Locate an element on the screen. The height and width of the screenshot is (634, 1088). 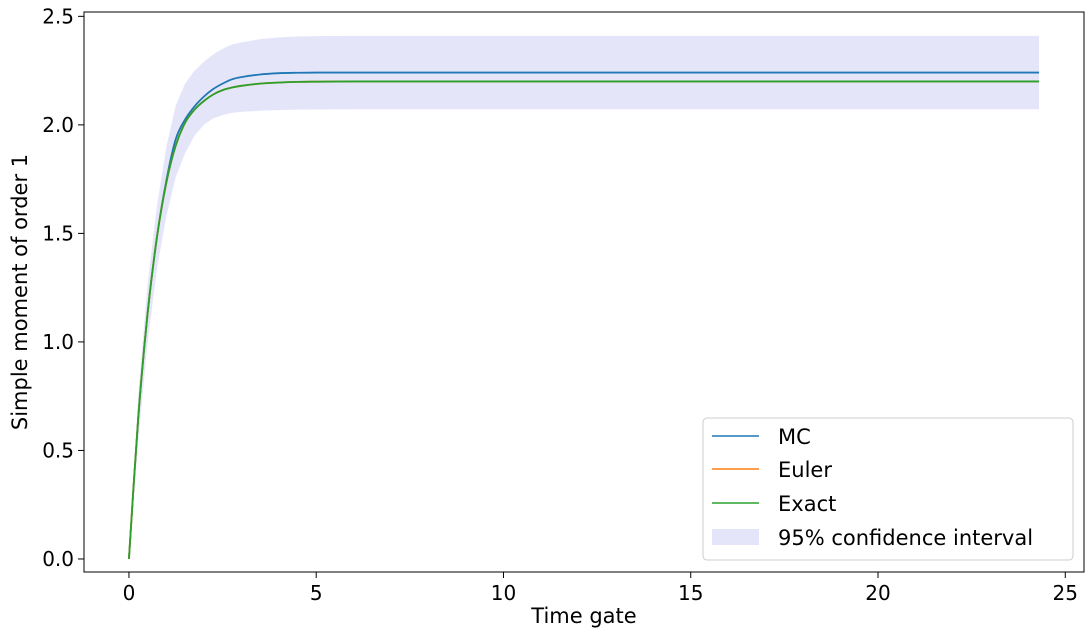
x-tick-label: 20 is located at coordinates (877, 593).